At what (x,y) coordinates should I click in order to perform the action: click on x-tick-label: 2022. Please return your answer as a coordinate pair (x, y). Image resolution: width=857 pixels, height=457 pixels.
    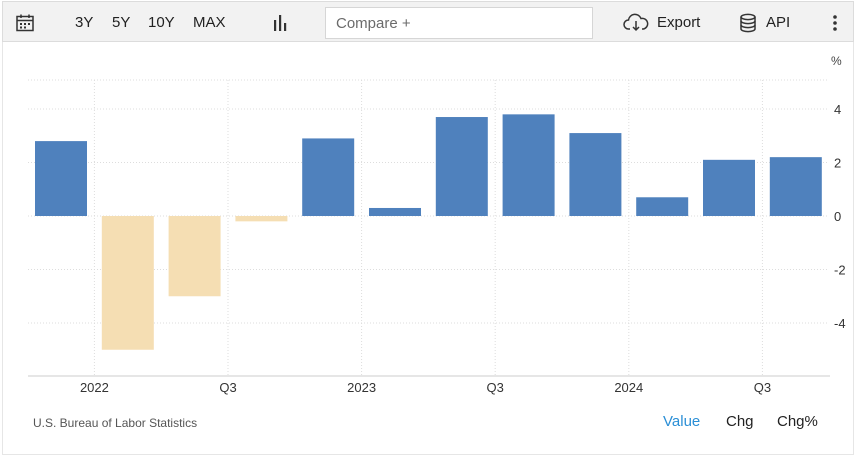
    Looking at the image, I should click on (94, 387).